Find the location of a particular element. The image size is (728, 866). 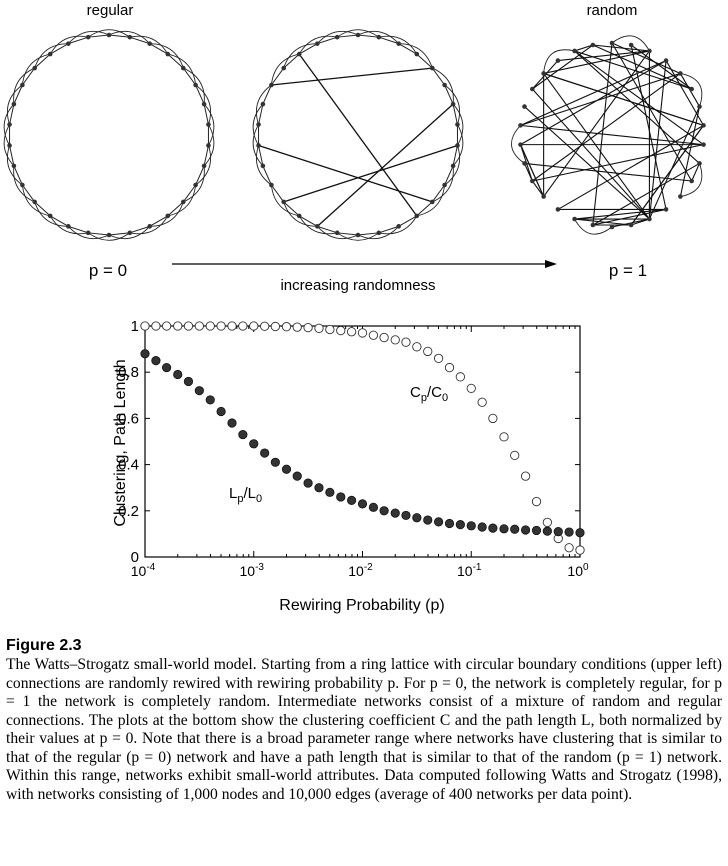

x-tick-label: 10-1 is located at coordinates (469, 570).